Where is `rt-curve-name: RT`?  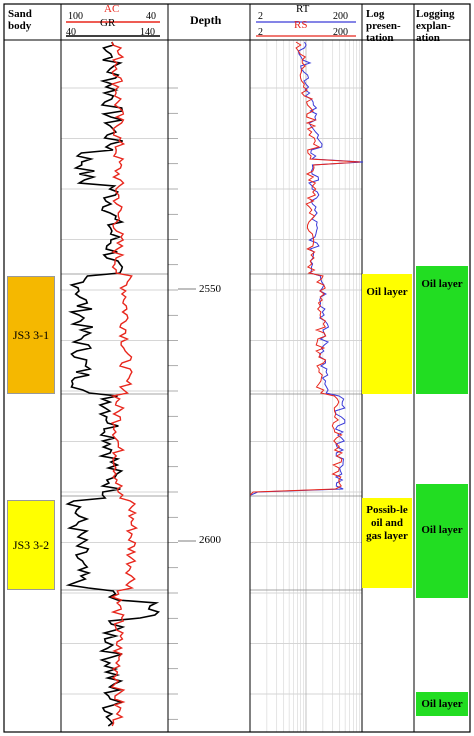
rt-curve-name: RT is located at coordinates (303, 9).